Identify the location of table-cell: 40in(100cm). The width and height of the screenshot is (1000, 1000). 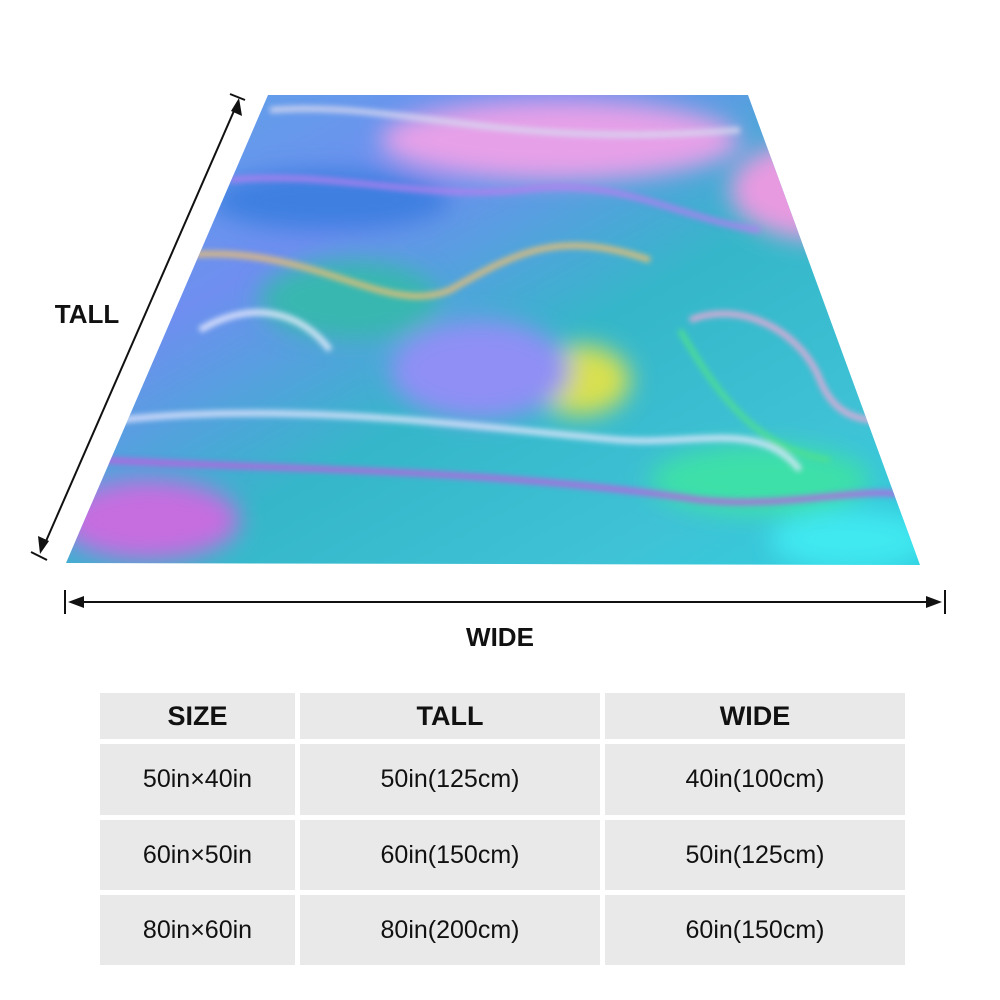
(755, 779).